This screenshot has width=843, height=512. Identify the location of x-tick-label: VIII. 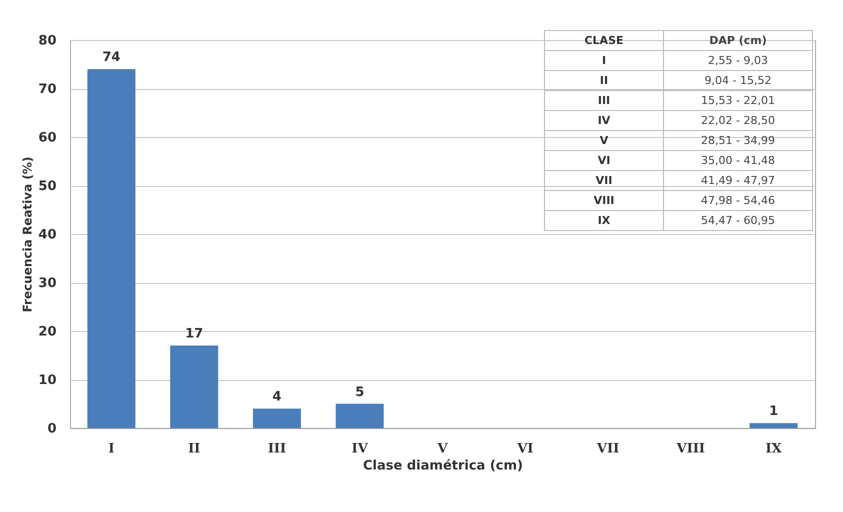
(691, 449).